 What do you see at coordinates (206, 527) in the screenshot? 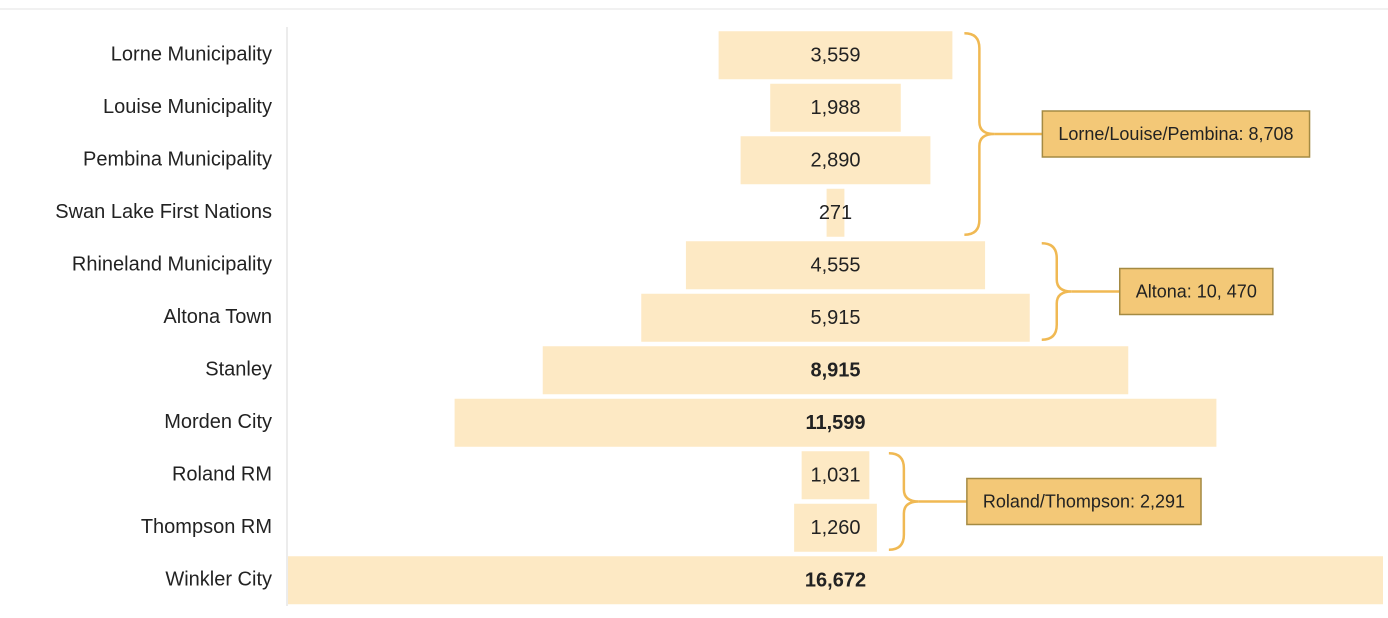
I see `category-label: Thompson RM` at bounding box center [206, 527].